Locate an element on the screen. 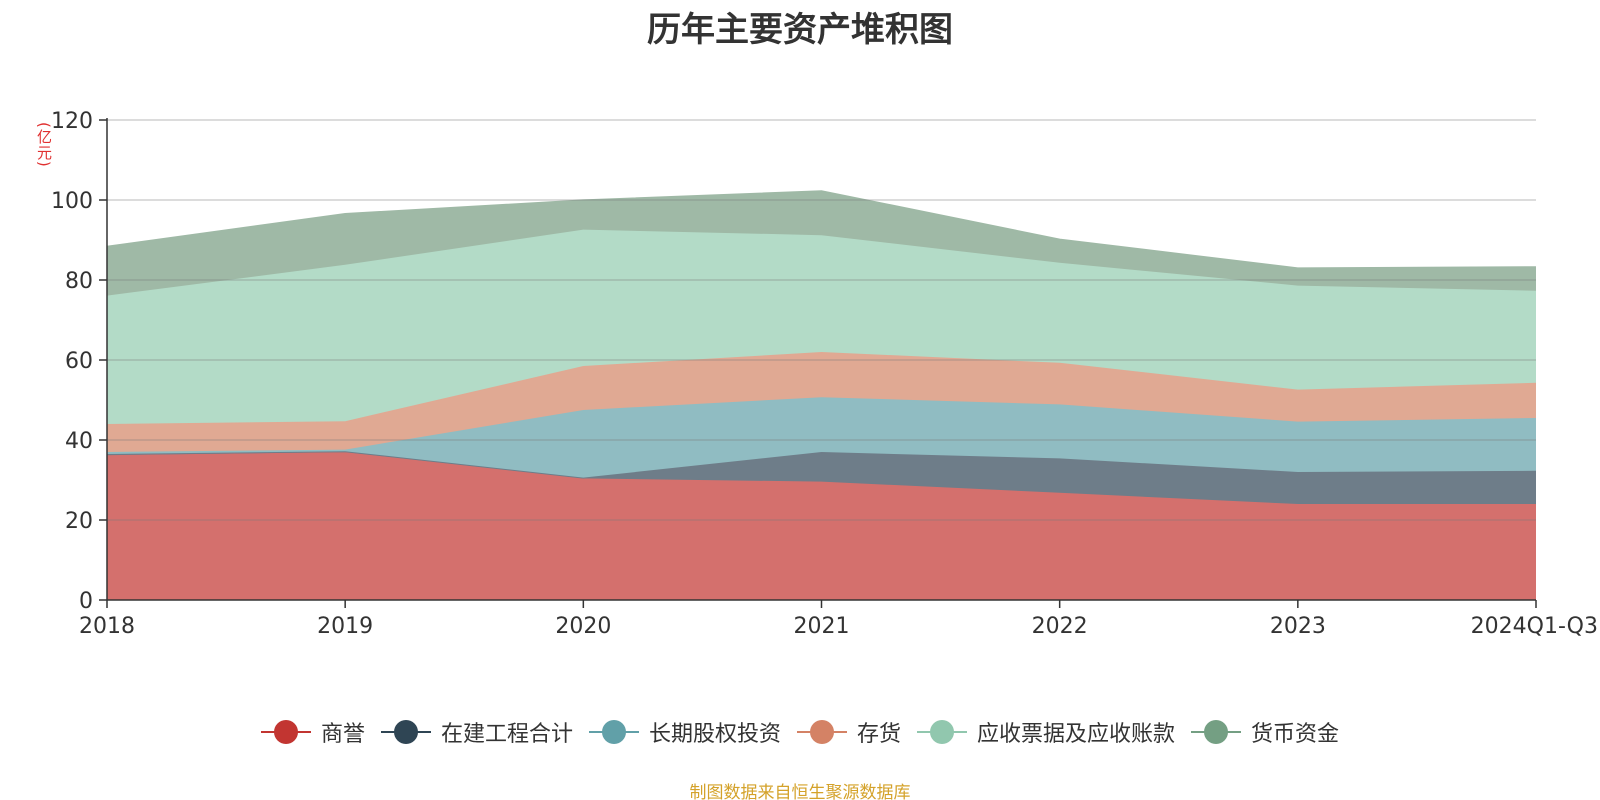 The height and width of the screenshot is (800, 1600). legend-label: 商誉 is located at coordinates (342, 734).